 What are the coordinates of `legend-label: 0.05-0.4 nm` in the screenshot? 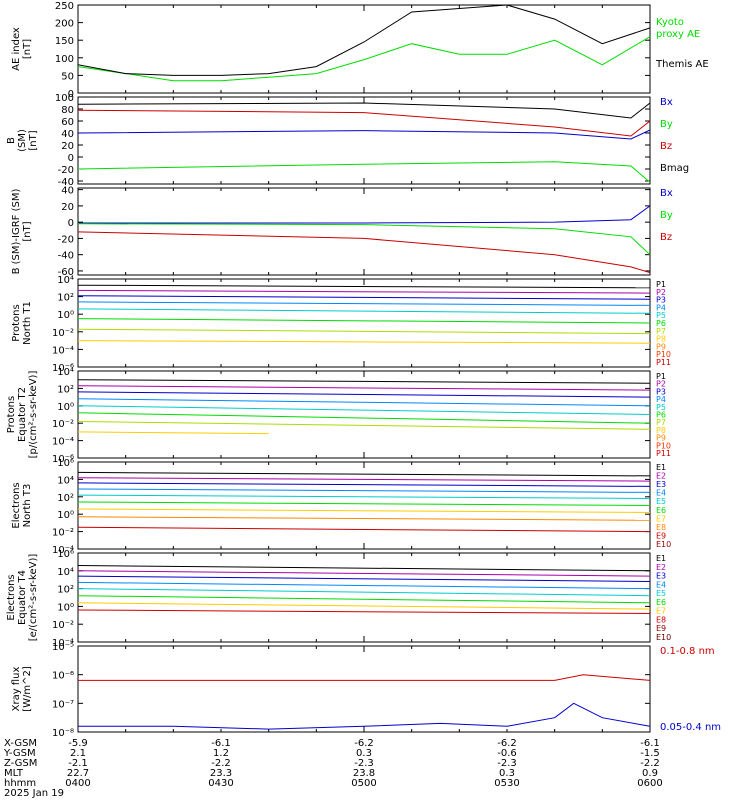 It's located at (690, 727).